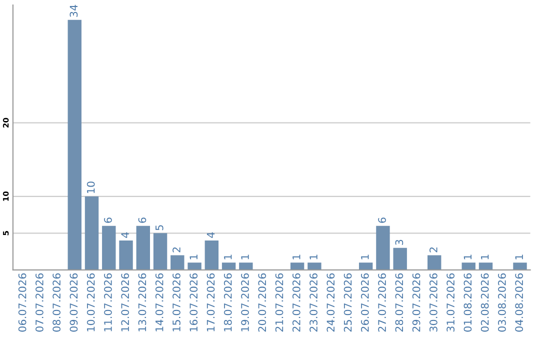 This screenshot has width=540, height=340. Describe the element at coordinates (245, 302) in the screenshot. I see `x-tick-label: 19.07.2026` at that location.